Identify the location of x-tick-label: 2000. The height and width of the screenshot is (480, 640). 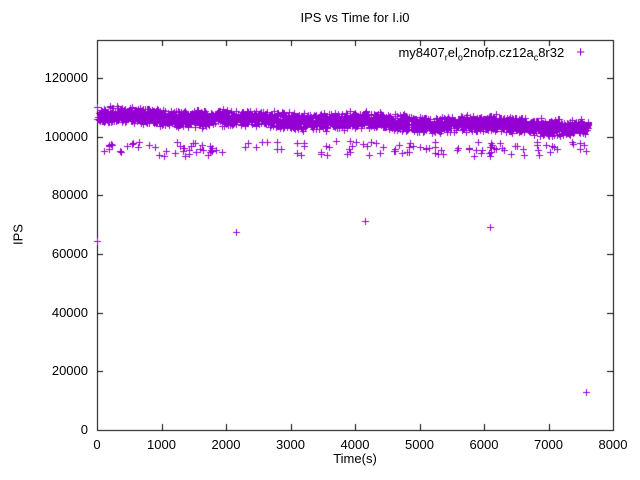
(226, 444).